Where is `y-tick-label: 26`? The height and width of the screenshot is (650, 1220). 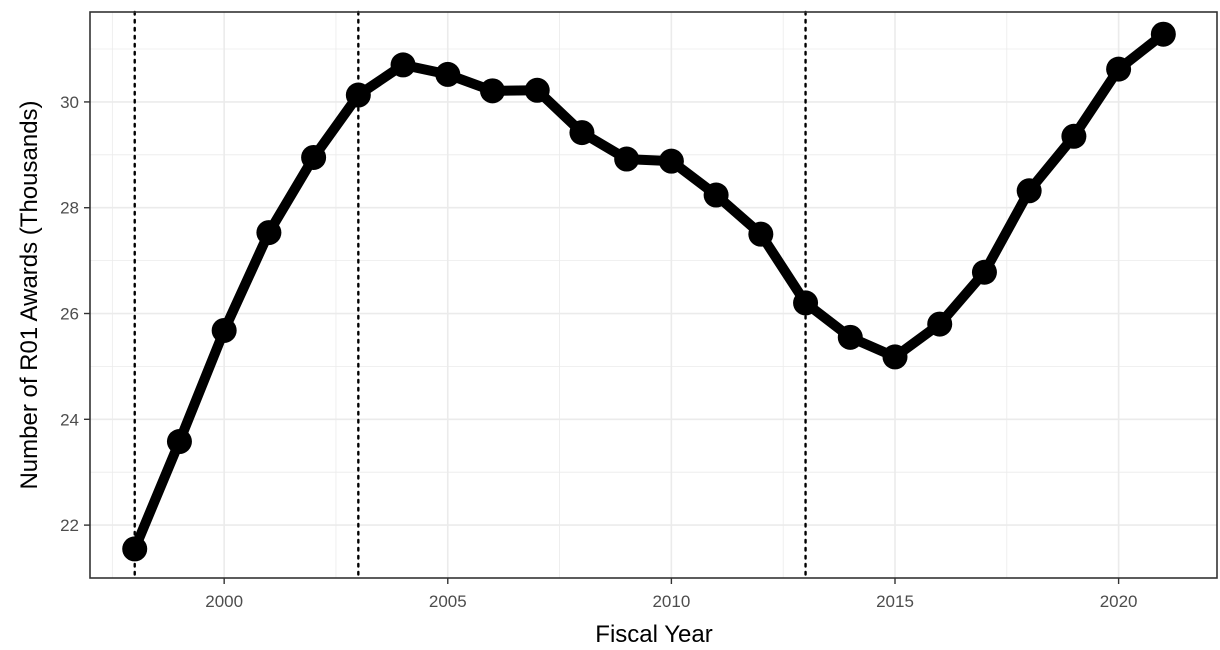
y-tick-label: 26 is located at coordinates (69, 314).